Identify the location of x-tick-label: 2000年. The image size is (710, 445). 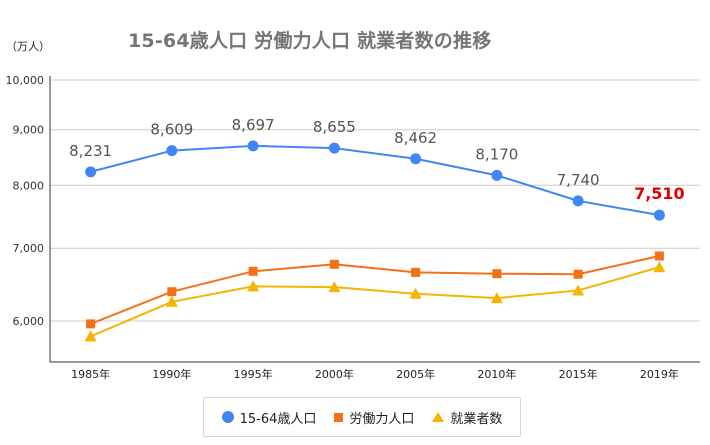
(334, 374).